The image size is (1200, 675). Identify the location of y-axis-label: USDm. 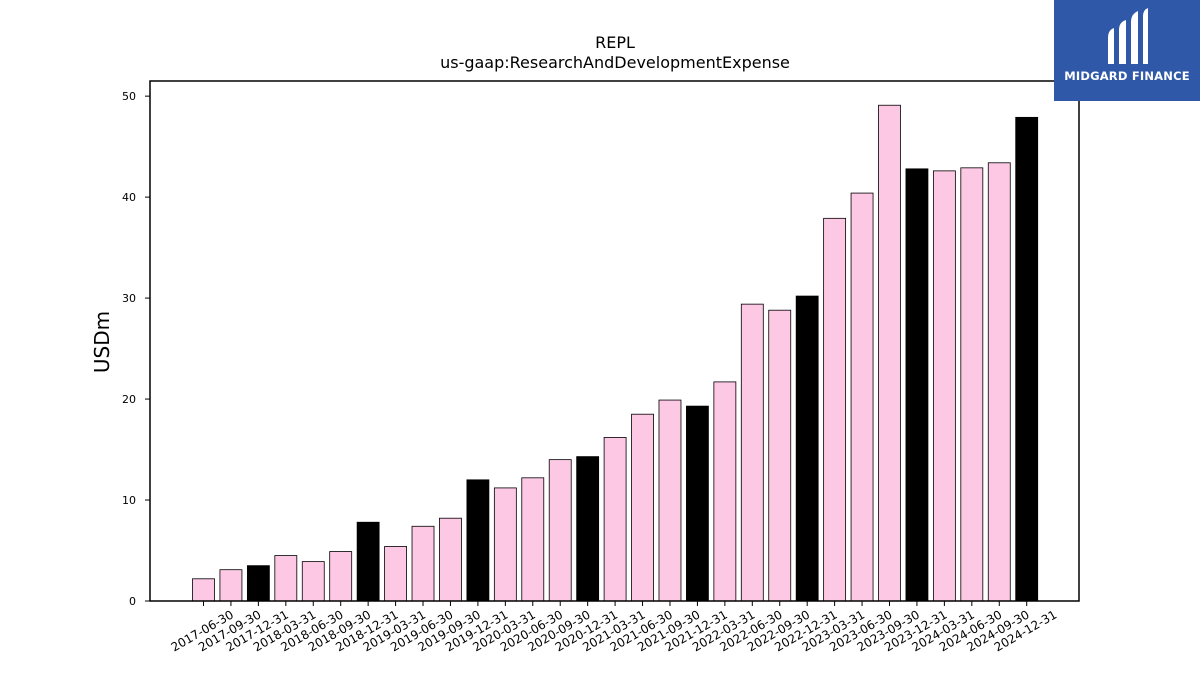
(102, 342).